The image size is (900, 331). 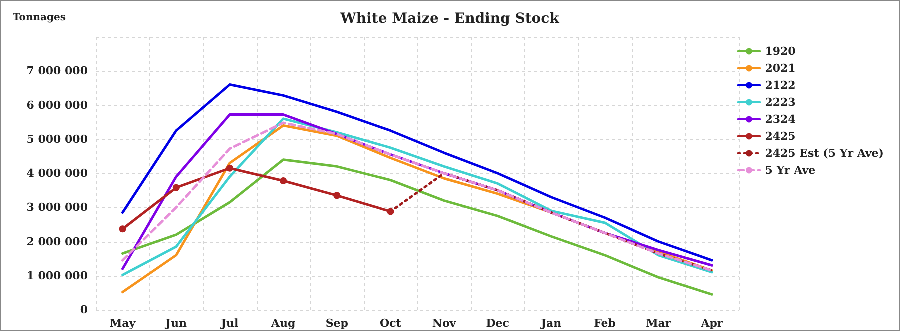 I want to click on legend-label: 2223, so click(x=780, y=102).